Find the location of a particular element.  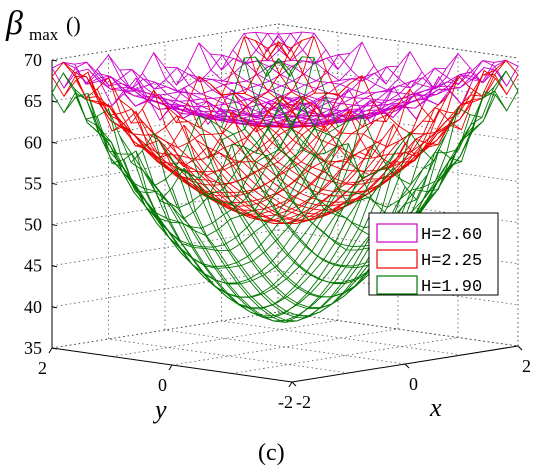

y-axis-label: y is located at coordinates (159, 409).